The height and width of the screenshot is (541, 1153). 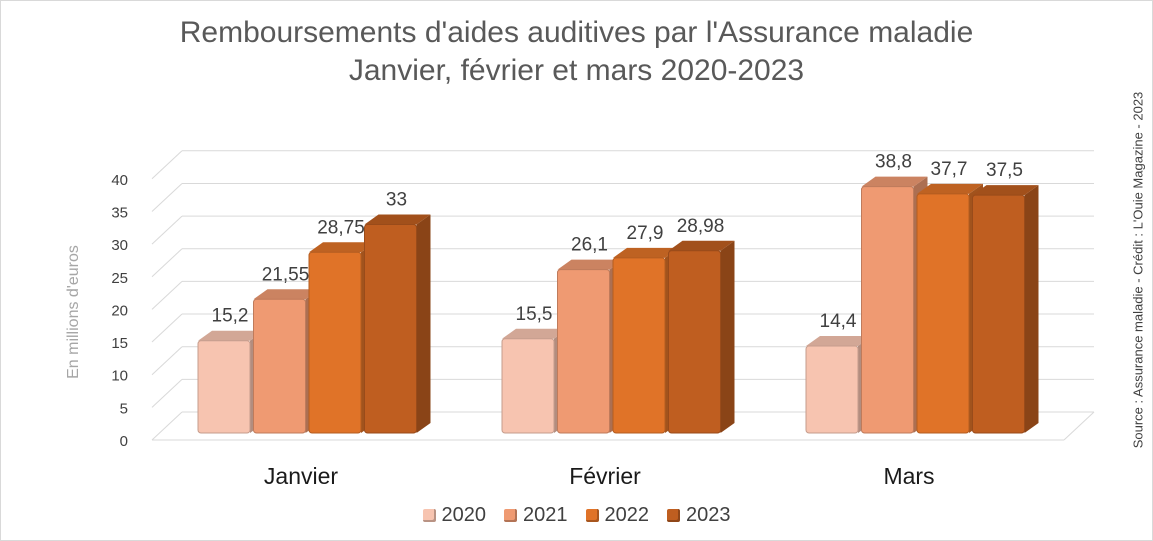 I want to click on bar-janvier-2021, so click(x=279, y=366).